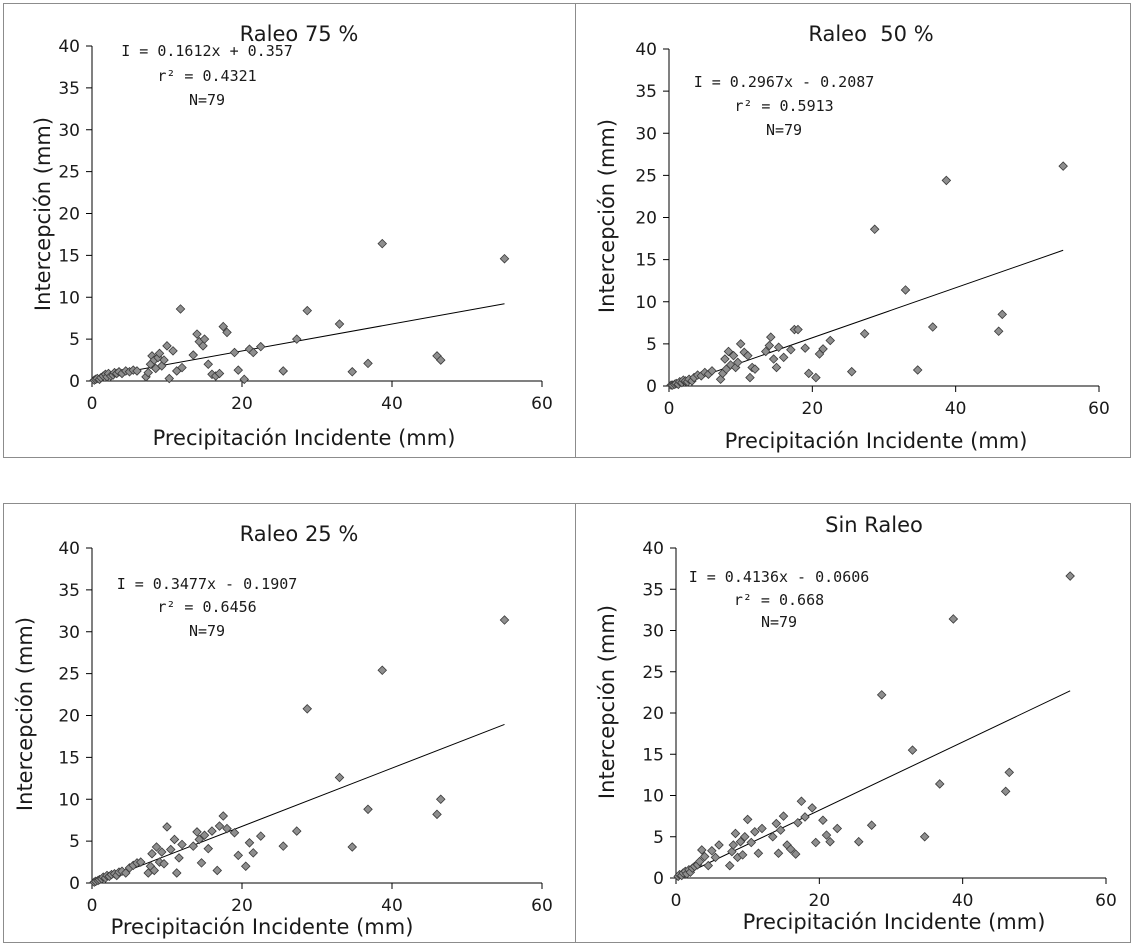  Describe the element at coordinates (207, 584) in the screenshot. I see `regression-annotation: I = 0.3477x - 0.1907` at that location.